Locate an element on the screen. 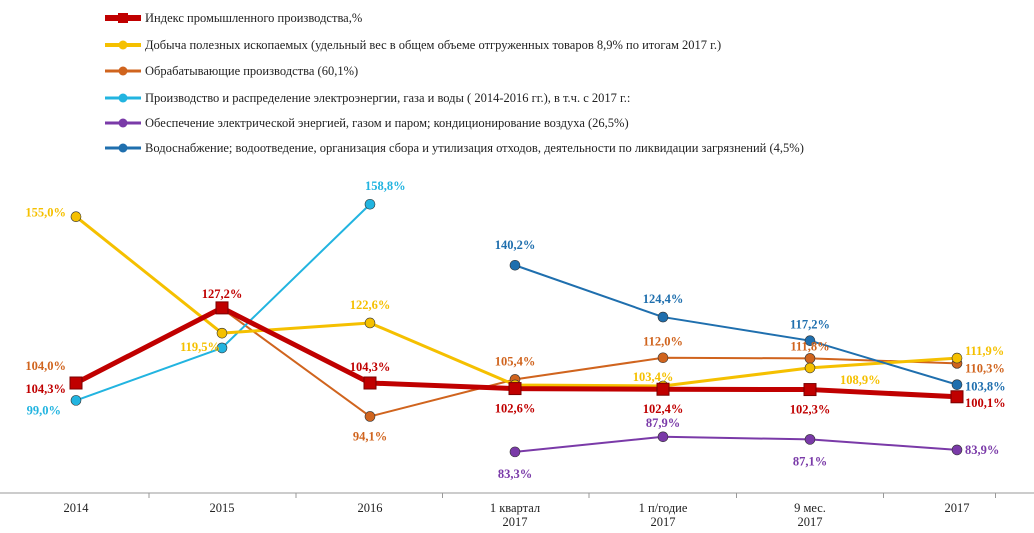 The image size is (1034, 533). data-label: 103,8% is located at coordinates (985, 387).